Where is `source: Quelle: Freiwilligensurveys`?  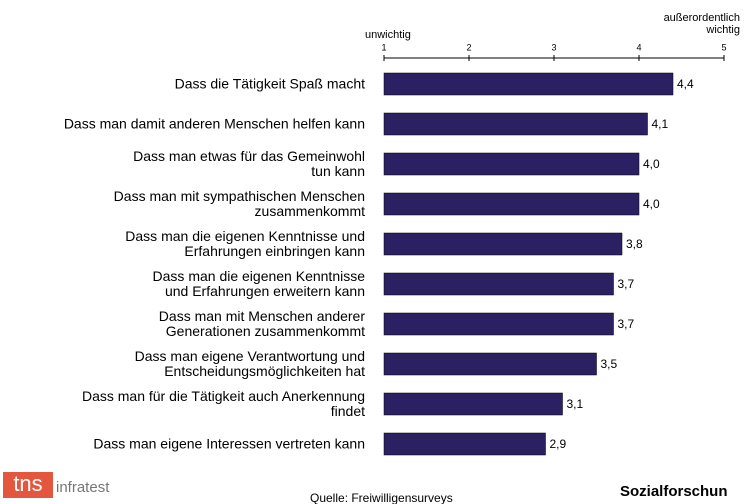
source: Quelle: Freiwilligensurveys is located at coordinates (381, 497).